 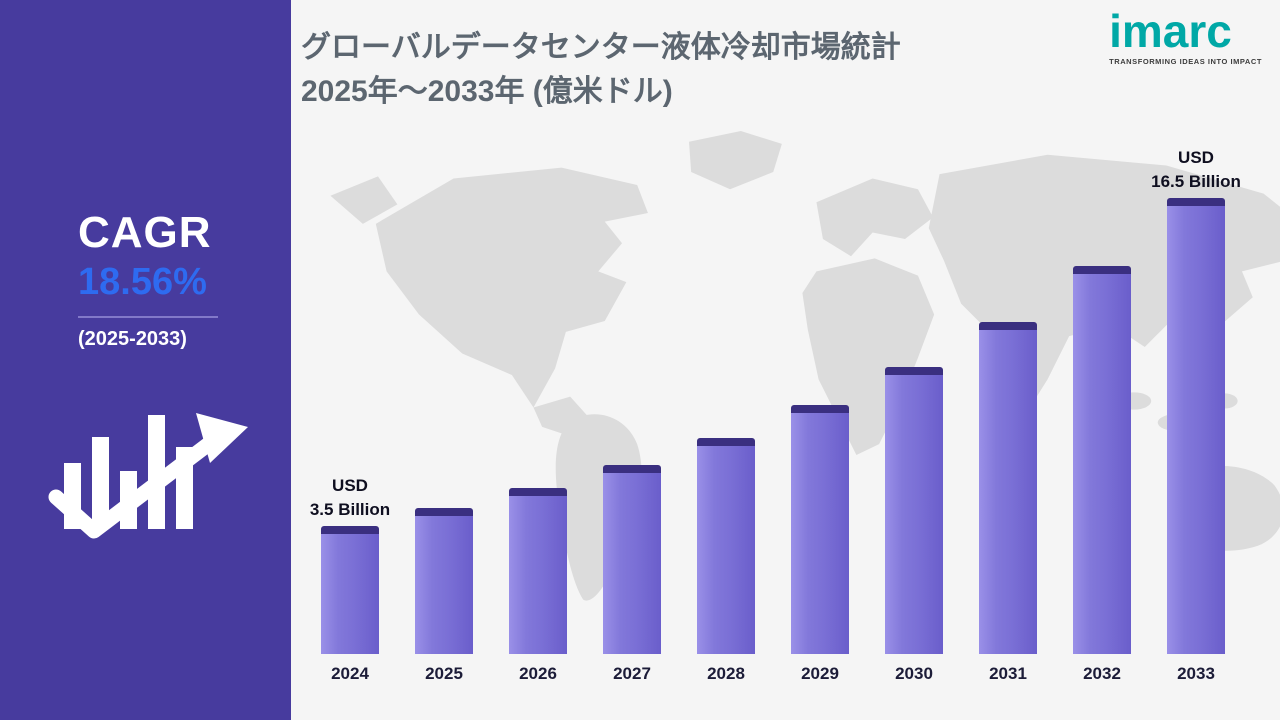 What do you see at coordinates (1008, 673) in the screenshot?
I see `x-axis-label: 2031` at bounding box center [1008, 673].